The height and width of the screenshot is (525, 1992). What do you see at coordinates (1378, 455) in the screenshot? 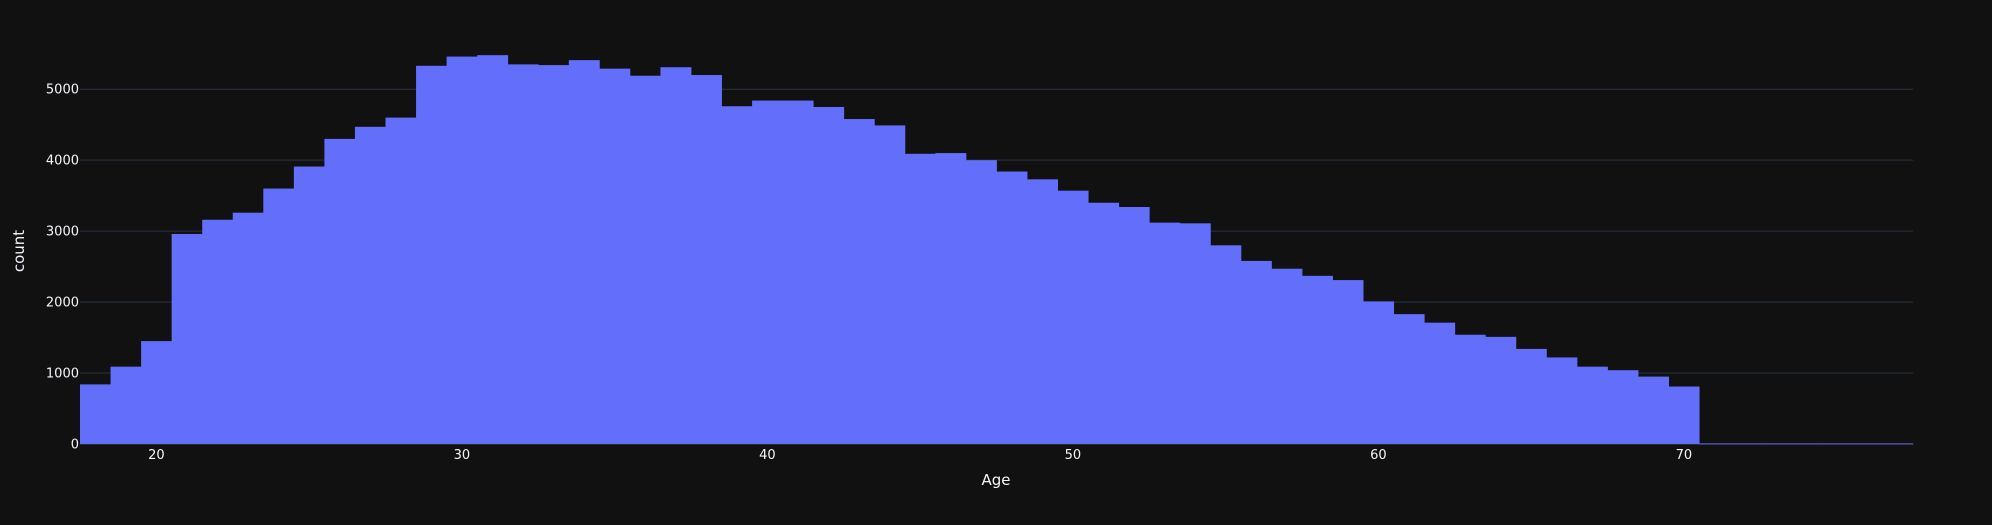
I see `x-tick-label: 60` at bounding box center [1378, 455].